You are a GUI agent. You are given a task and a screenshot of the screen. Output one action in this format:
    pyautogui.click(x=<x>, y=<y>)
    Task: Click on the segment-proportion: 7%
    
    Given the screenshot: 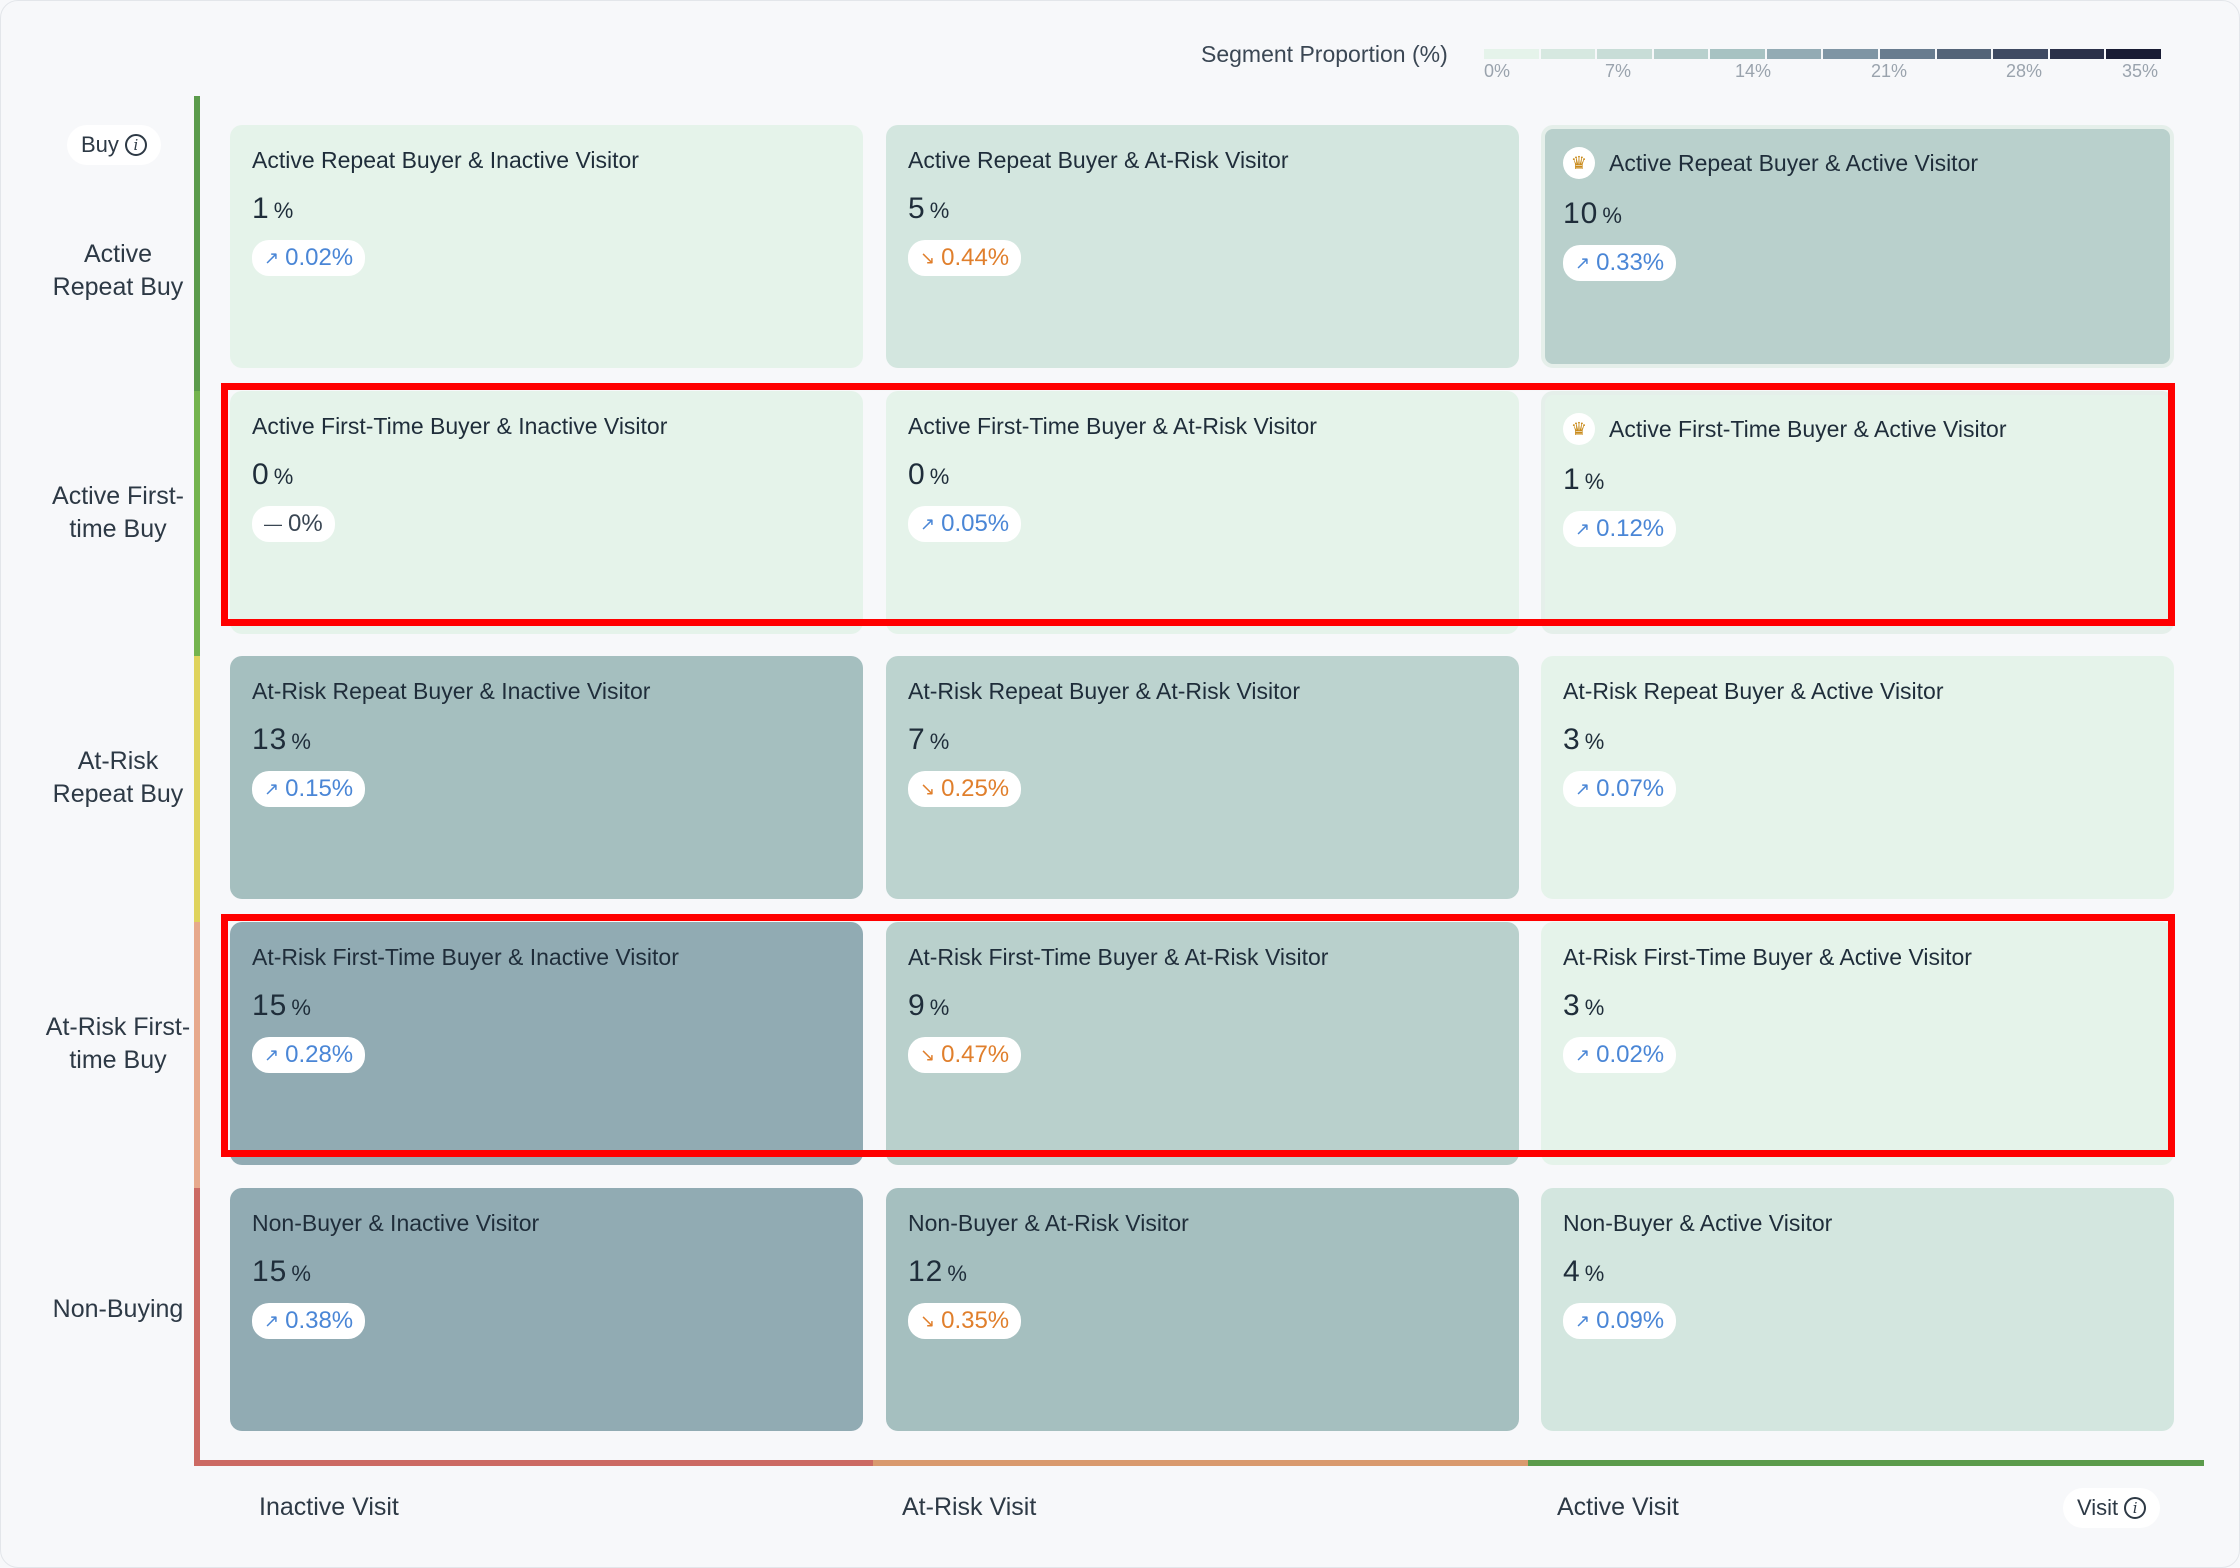 What is the action you would take?
    pyautogui.click(x=1202, y=740)
    